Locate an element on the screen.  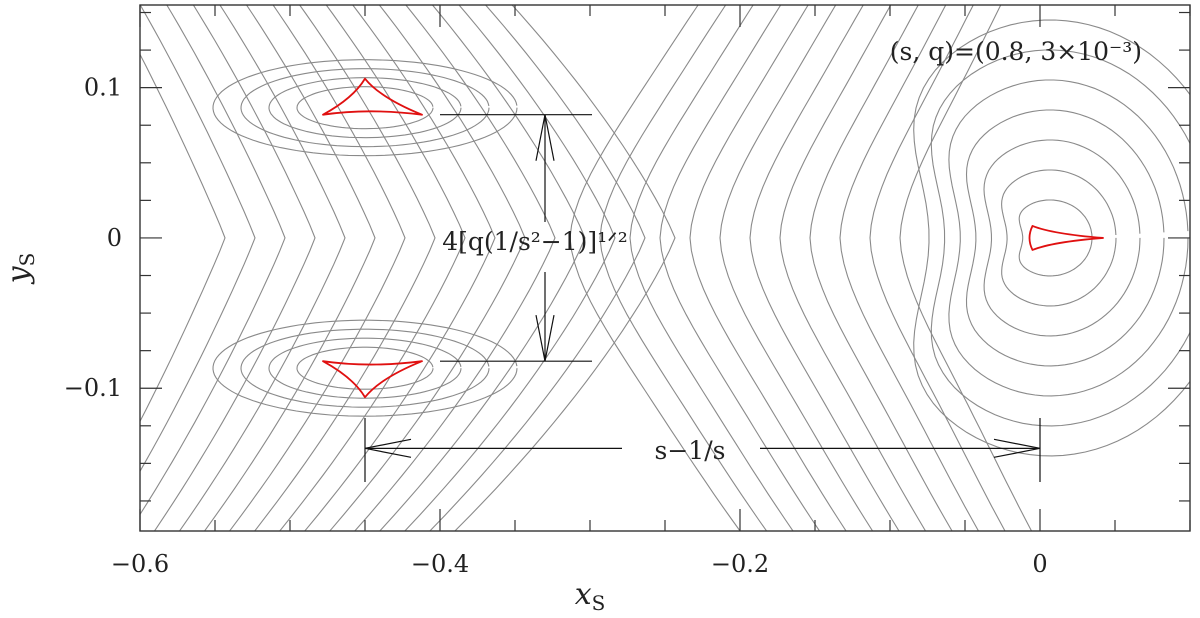
y-tick-label: −0.1 is located at coordinates (93, 388).